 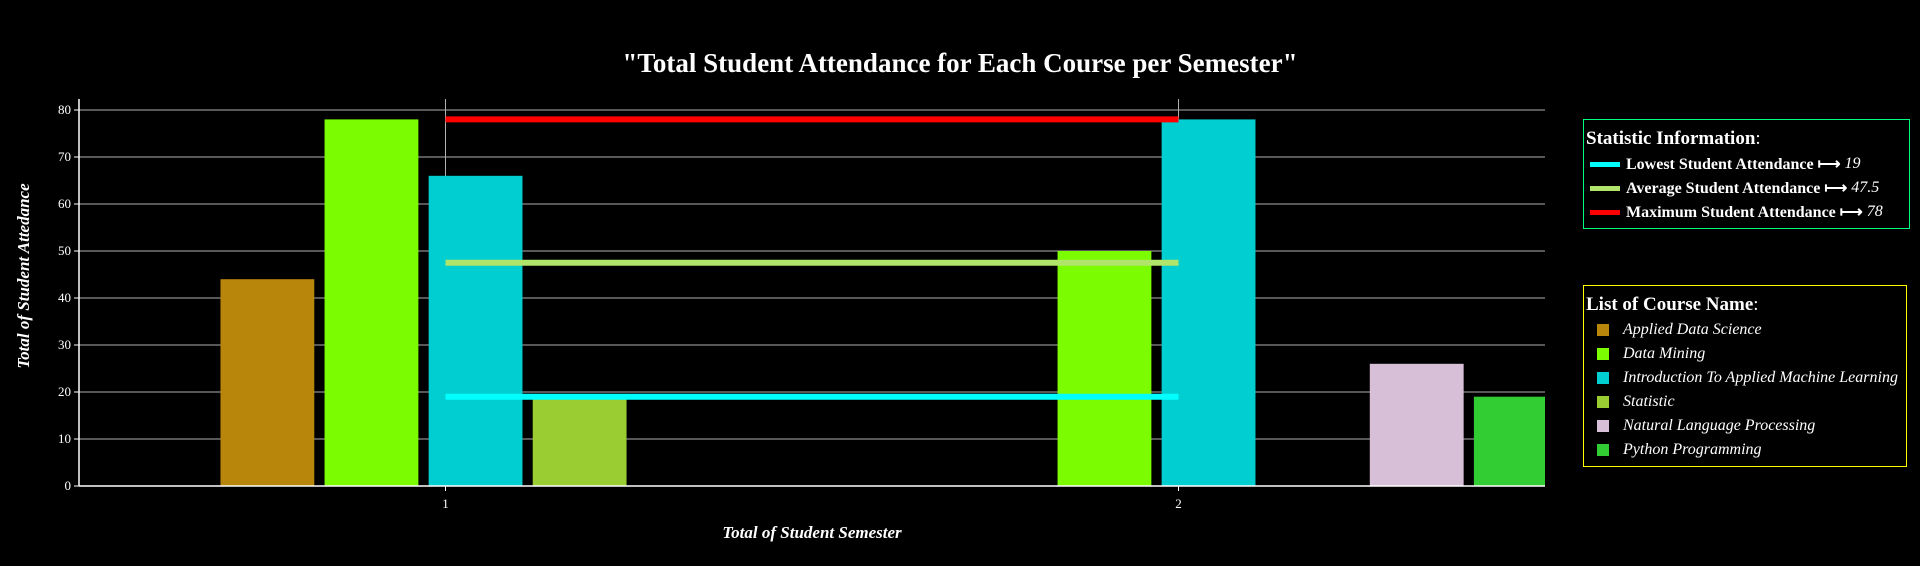 I want to click on y-ticks-group: 0 10 20 30 40 50 60 70 80, so click(x=68, y=297).